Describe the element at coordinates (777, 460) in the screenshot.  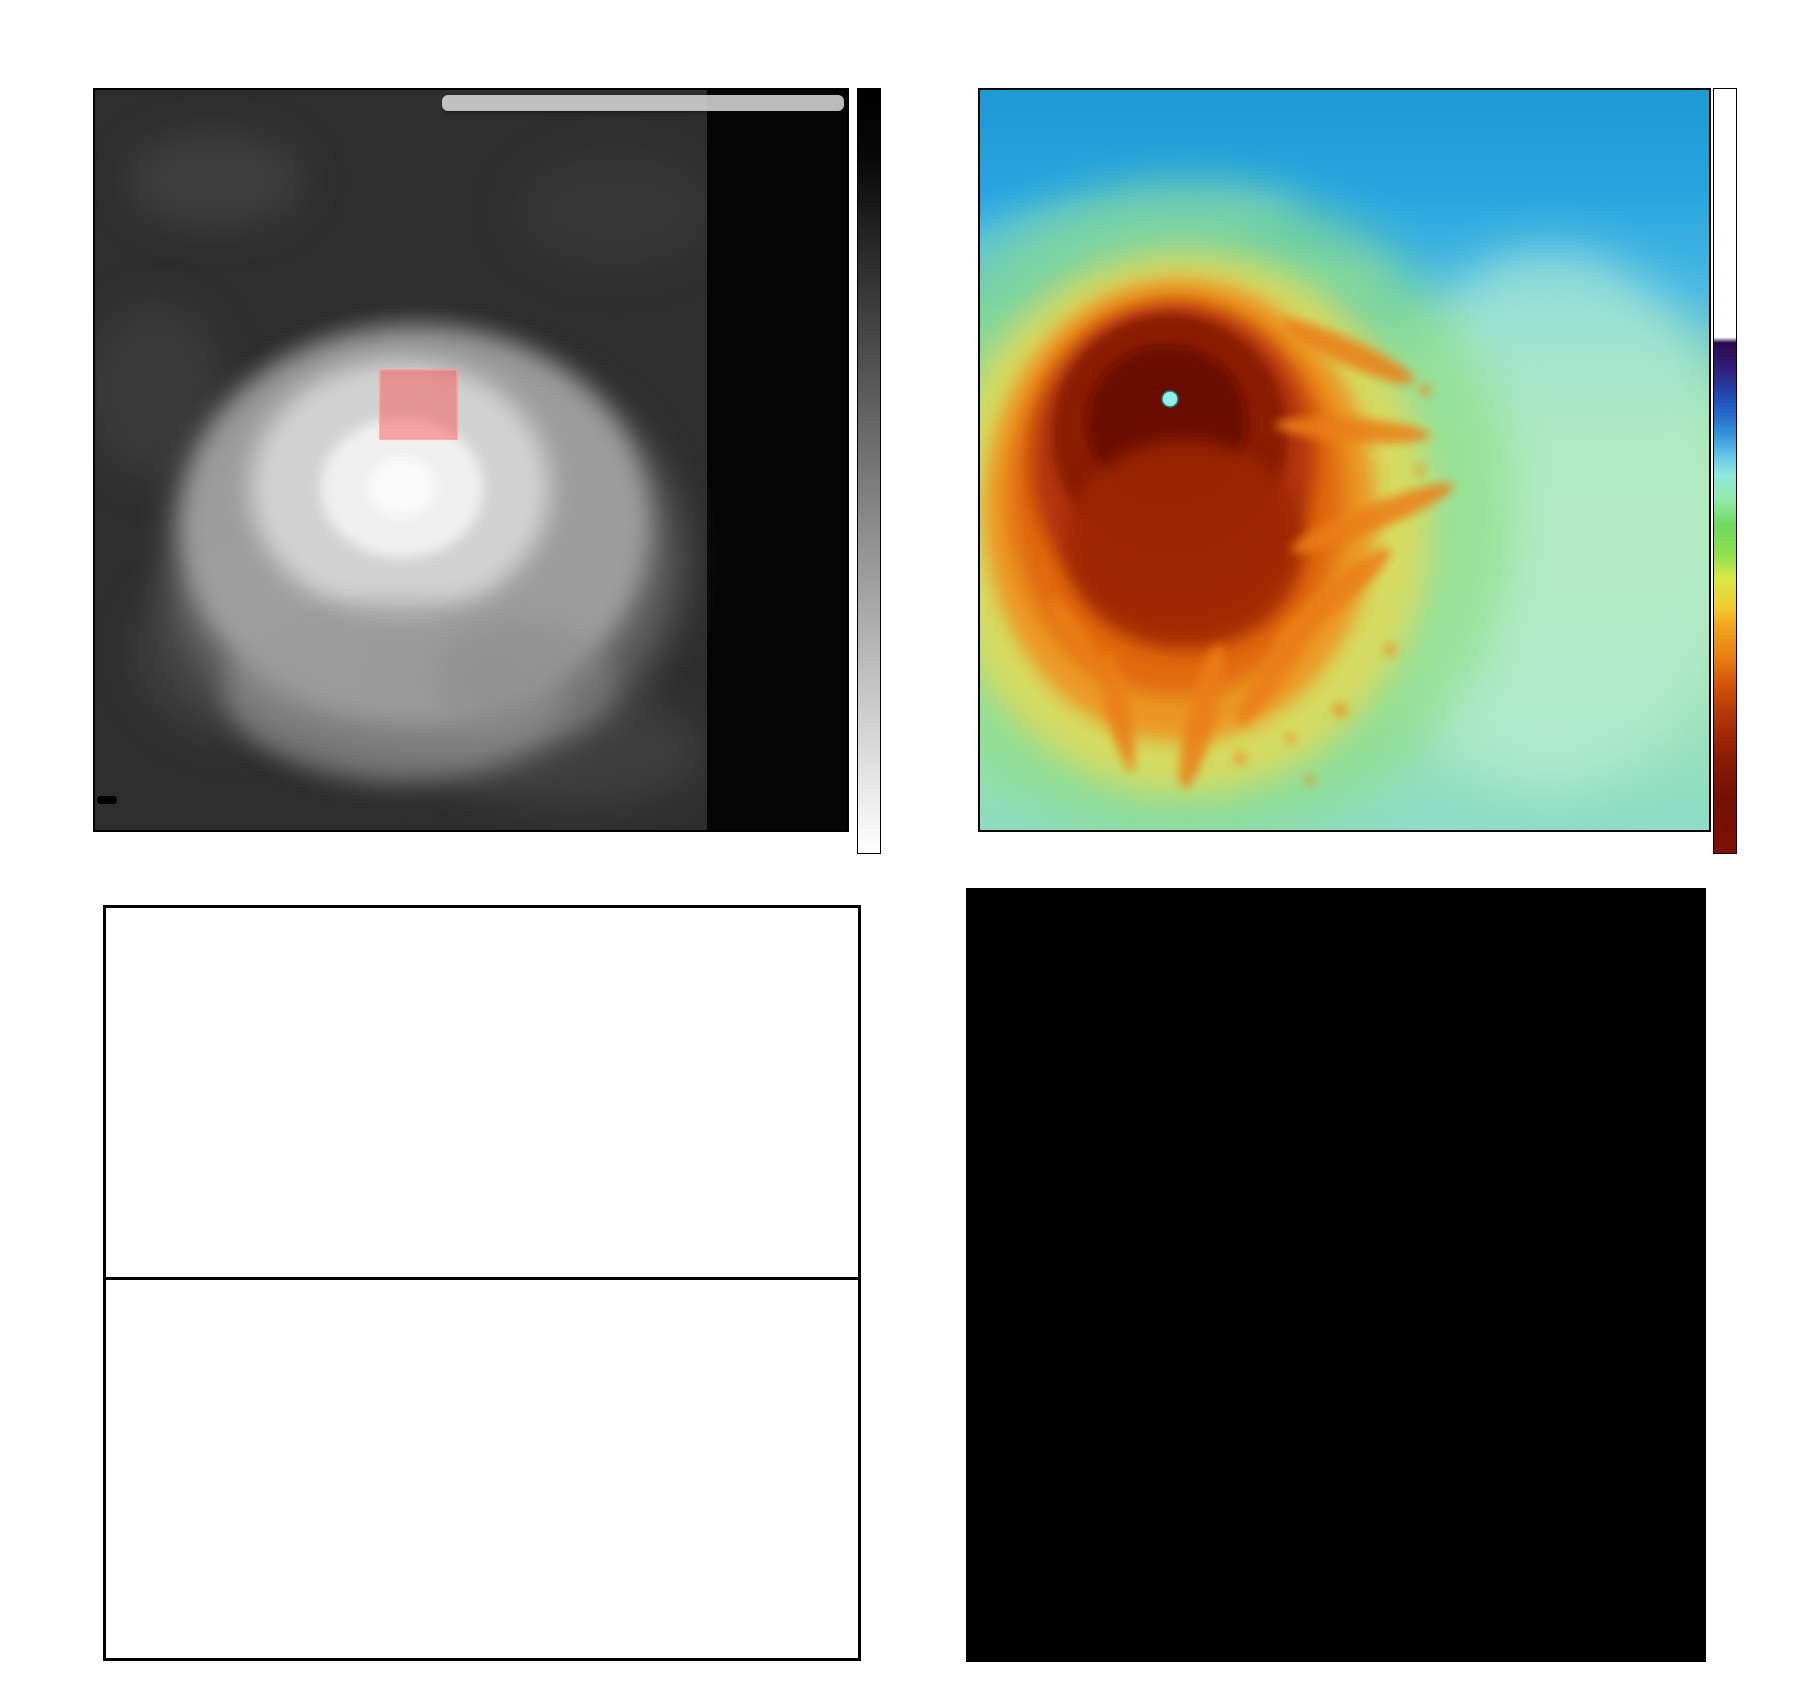
I see `no-data-strip` at that location.